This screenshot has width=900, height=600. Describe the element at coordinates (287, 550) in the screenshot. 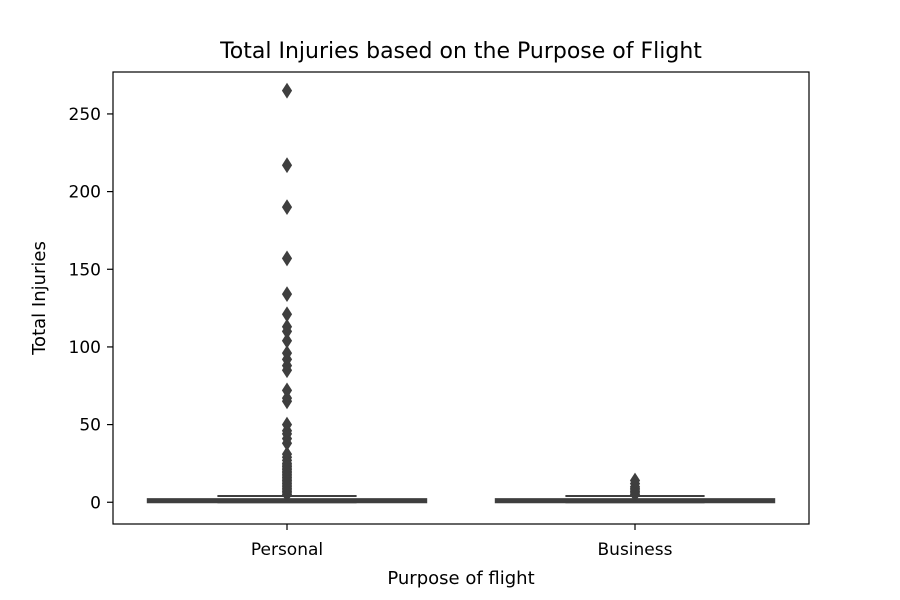

I see `x-tick-label: Personal` at that location.